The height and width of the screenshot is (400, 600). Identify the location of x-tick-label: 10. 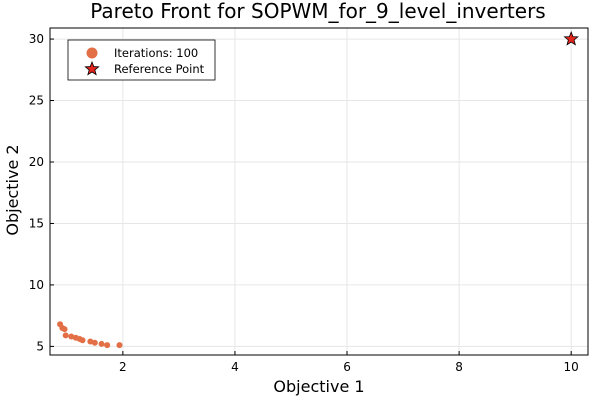
(571, 367).